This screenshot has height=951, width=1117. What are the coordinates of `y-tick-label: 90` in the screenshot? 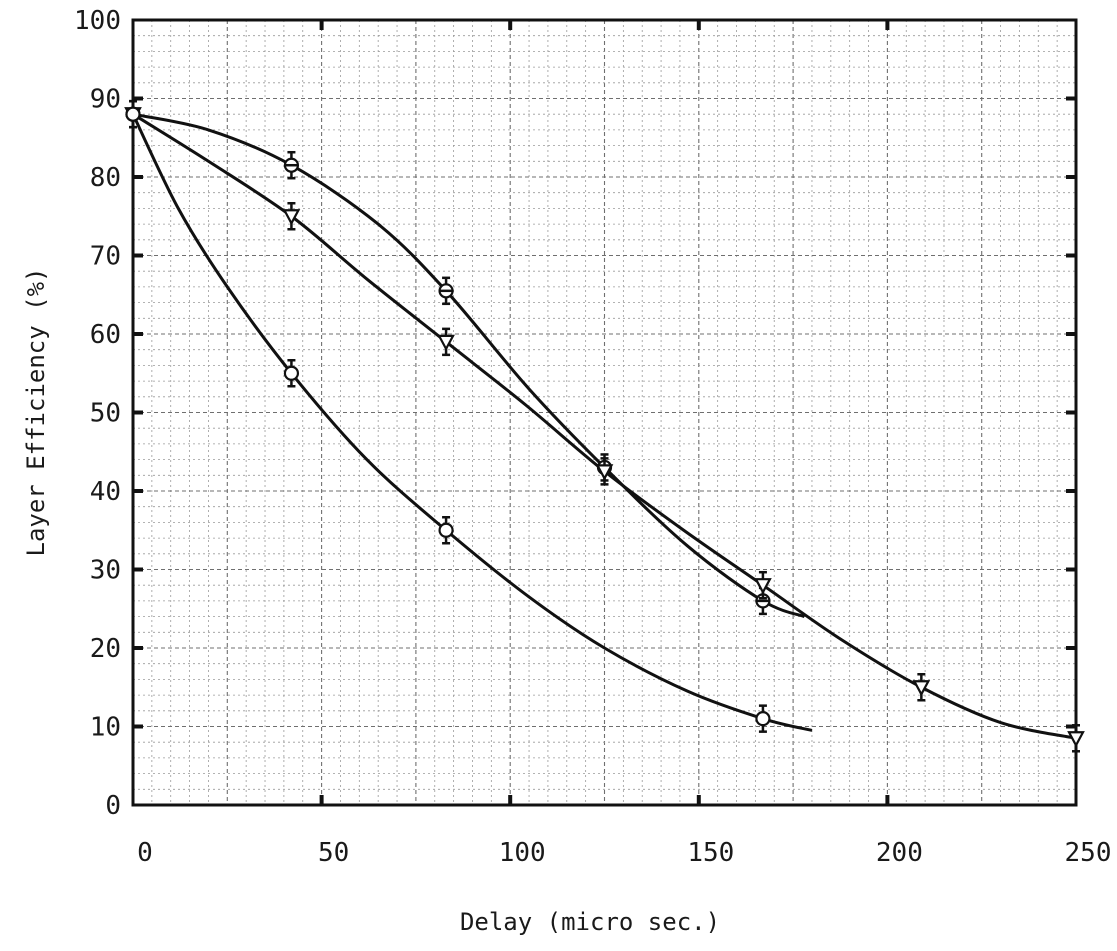 It's located at (105, 100).